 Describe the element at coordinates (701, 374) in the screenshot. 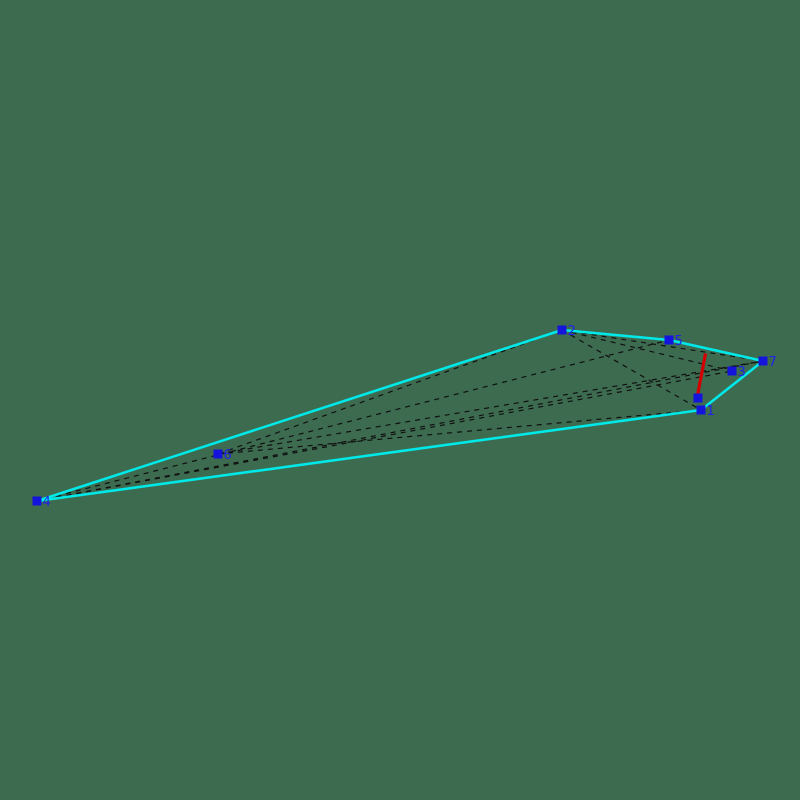

I see `highlight-segment` at that location.